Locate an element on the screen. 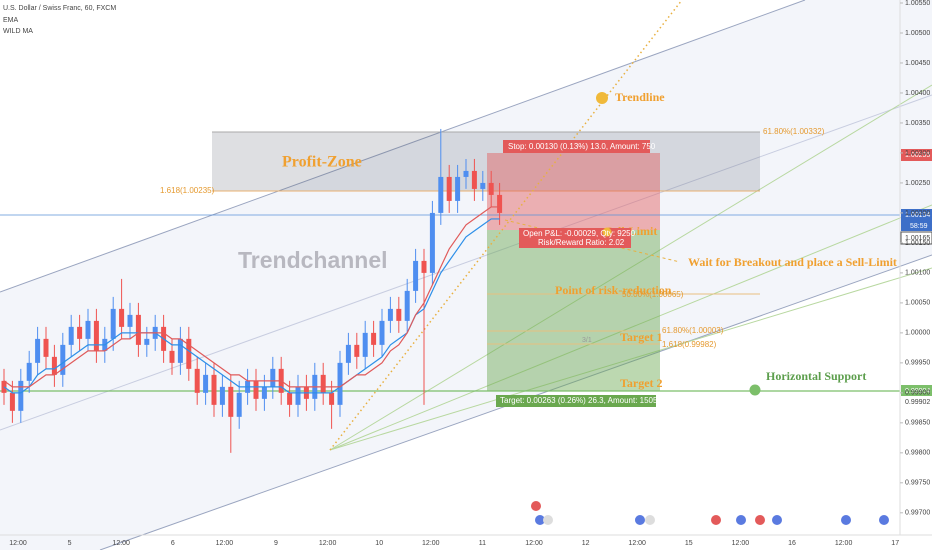  profit-zone-box is located at coordinates (486, 161).